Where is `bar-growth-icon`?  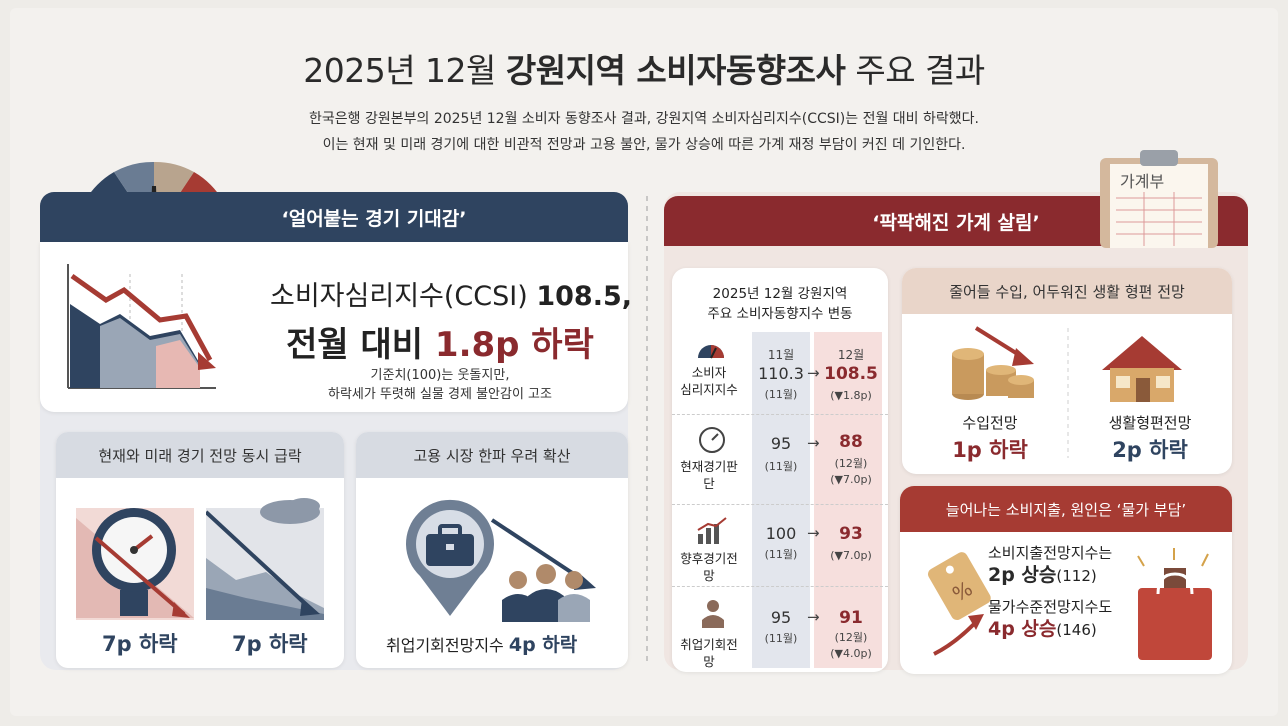
bar-growth-icon is located at coordinates (712, 530).